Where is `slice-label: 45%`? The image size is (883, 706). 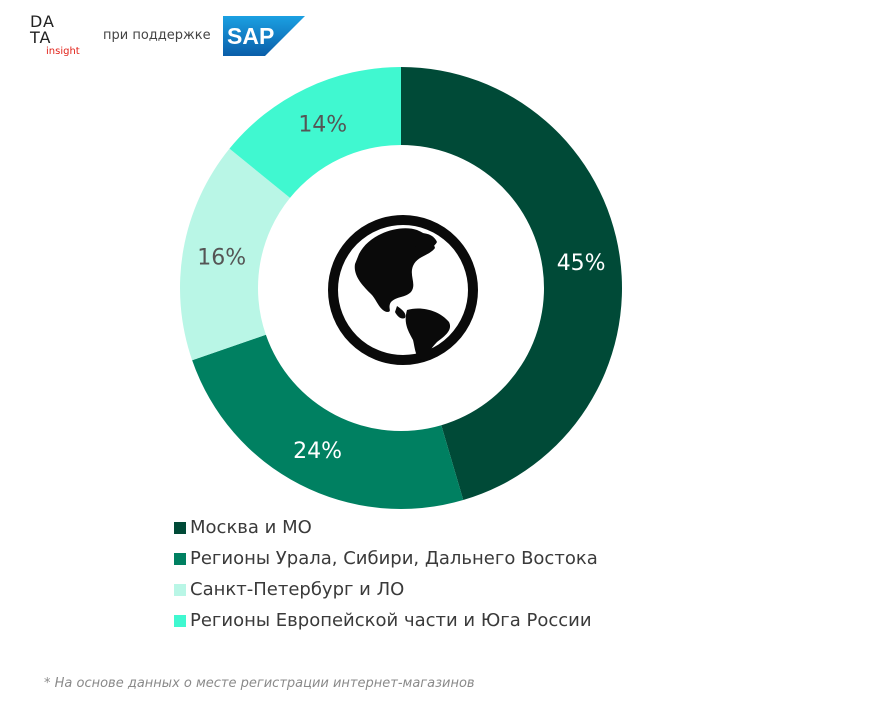
slice-label: 45% is located at coordinates (581, 263).